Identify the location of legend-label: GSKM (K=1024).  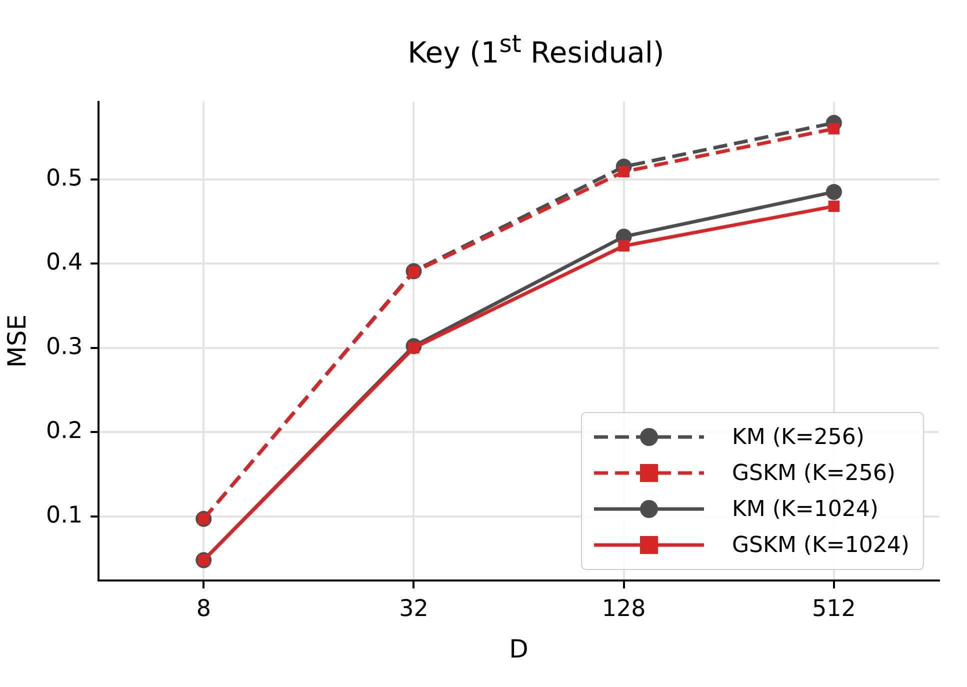
(821, 545).